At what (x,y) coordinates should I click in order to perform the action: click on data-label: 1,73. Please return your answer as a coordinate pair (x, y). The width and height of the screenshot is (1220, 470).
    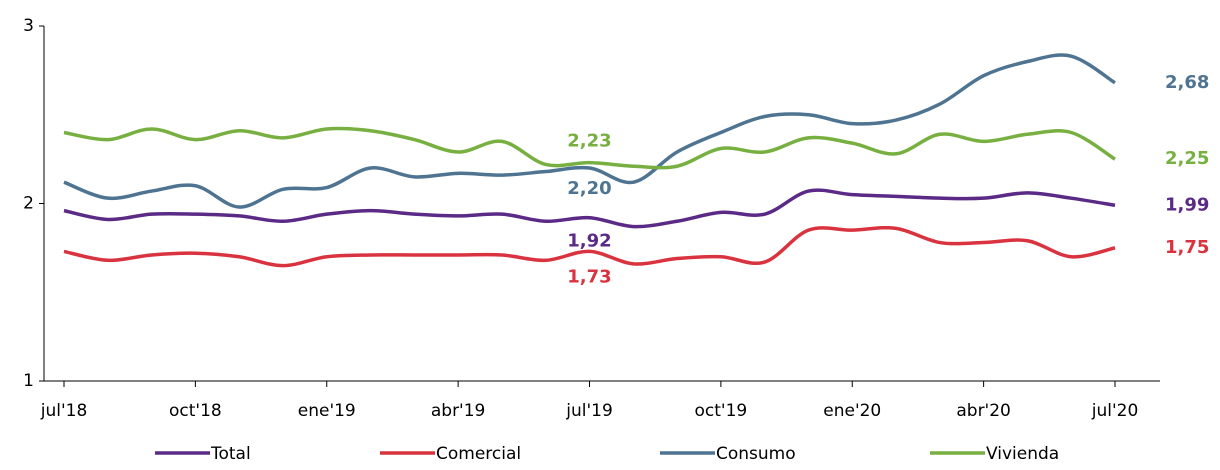
    Looking at the image, I should click on (589, 276).